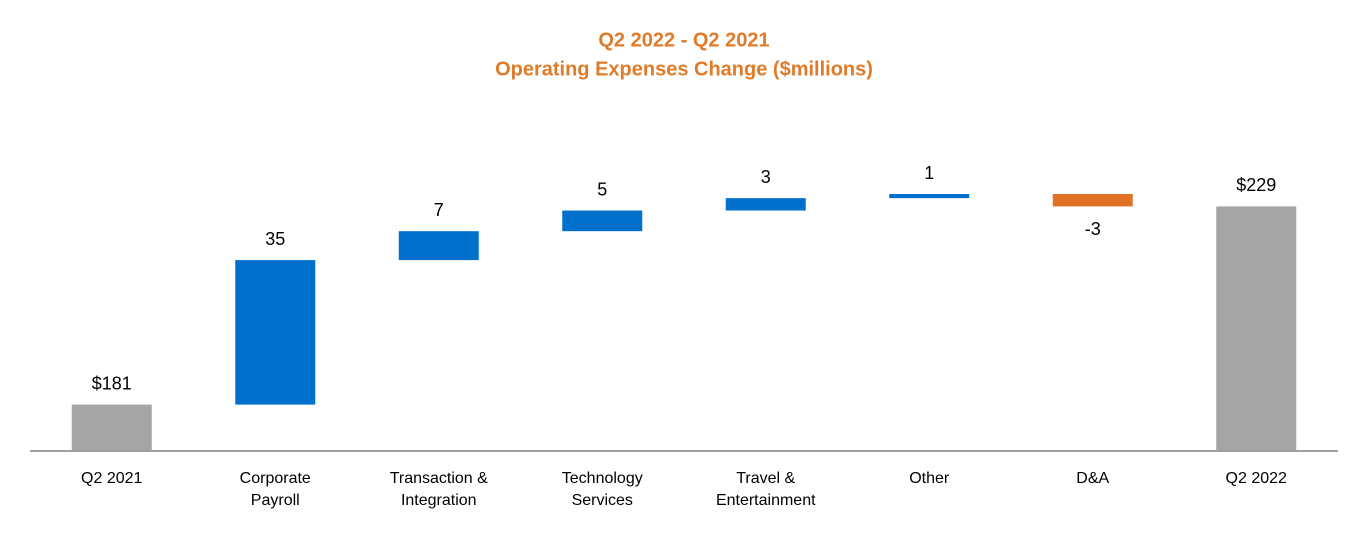 Image resolution: width=1368 pixels, height=540 pixels. Describe the element at coordinates (439, 210) in the screenshot. I see `value-label: 7` at that location.